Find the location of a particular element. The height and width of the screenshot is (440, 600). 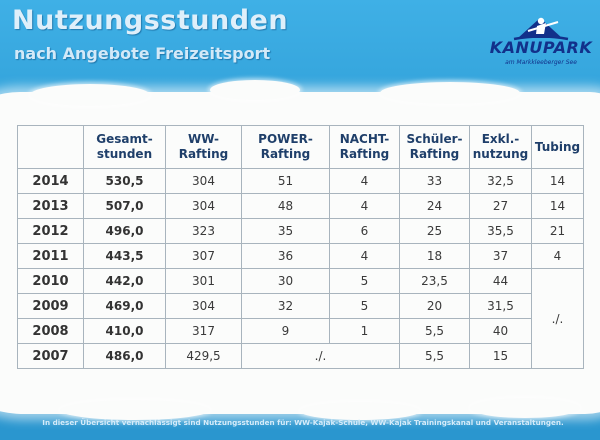

year-cell: 2013 is located at coordinates (50, 206).